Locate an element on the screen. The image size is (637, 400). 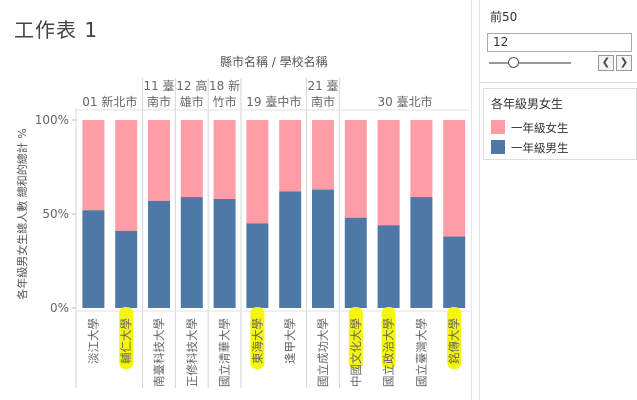
x-tick-label: 中國文化大學 is located at coordinates (356, 352).